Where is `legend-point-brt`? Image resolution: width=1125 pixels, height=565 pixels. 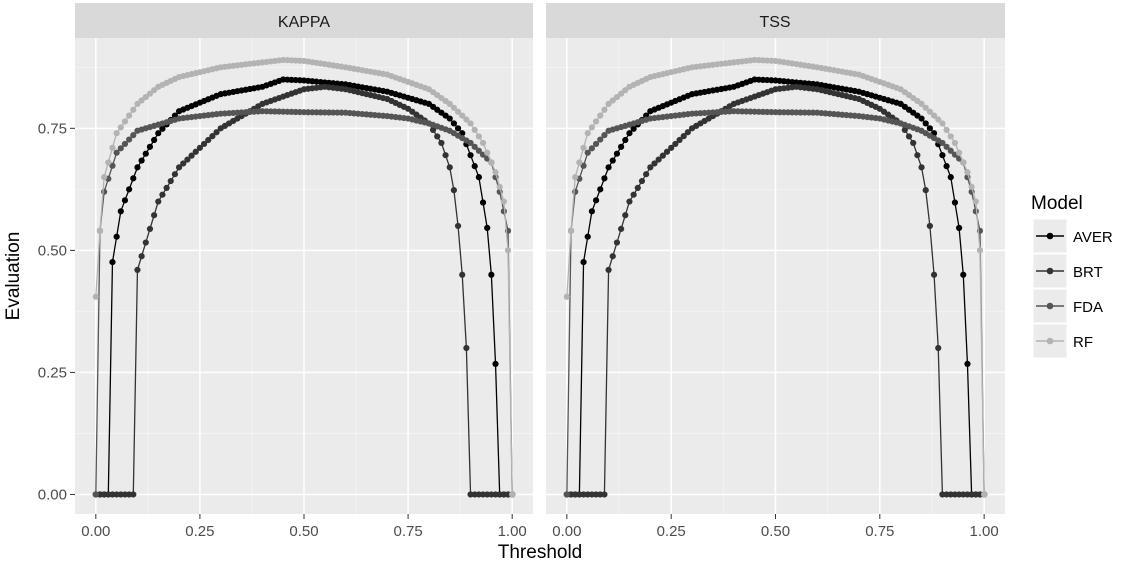
legend-point-brt is located at coordinates (1050, 271).